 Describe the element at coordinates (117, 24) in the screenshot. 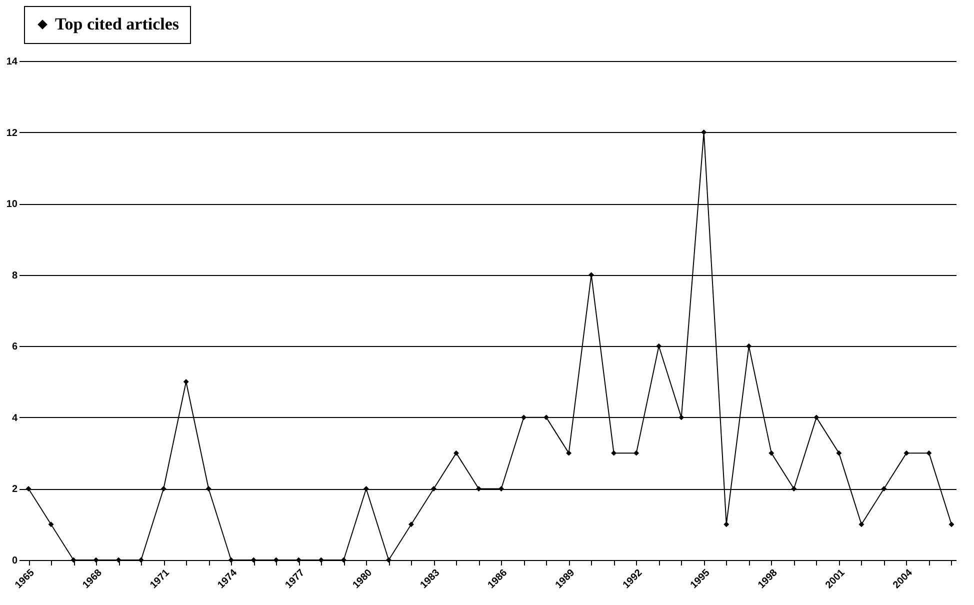

I see `legend-label: Top cited articles` at that location.